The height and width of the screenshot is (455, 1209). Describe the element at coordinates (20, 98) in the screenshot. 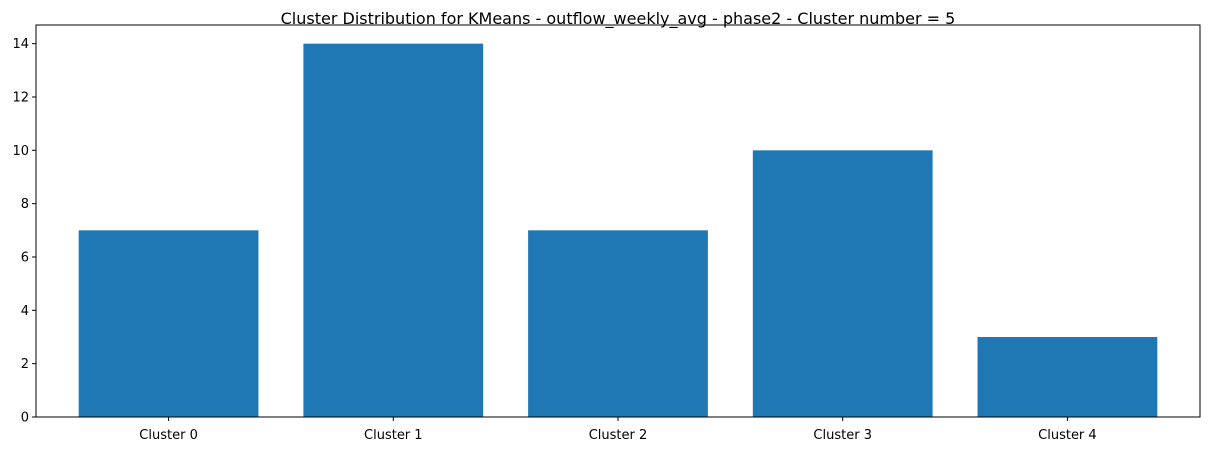

I see `y-tick-label: 12` at that location.